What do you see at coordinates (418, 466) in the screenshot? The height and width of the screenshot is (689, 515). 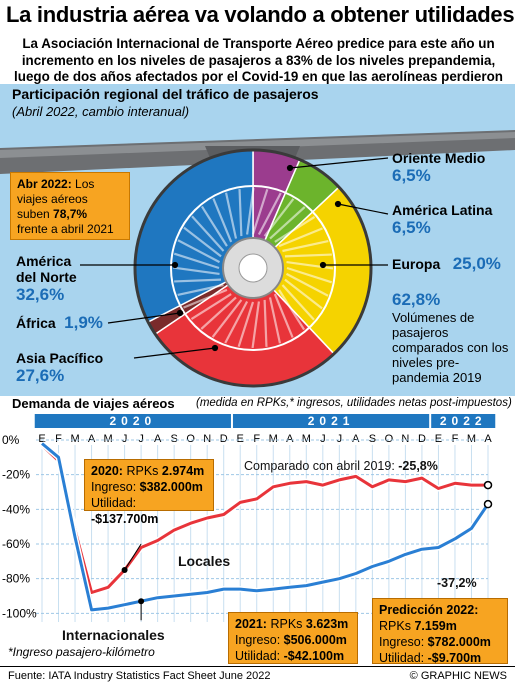 I see `compare-value: -25,8%` at bounding box center [418, 466].